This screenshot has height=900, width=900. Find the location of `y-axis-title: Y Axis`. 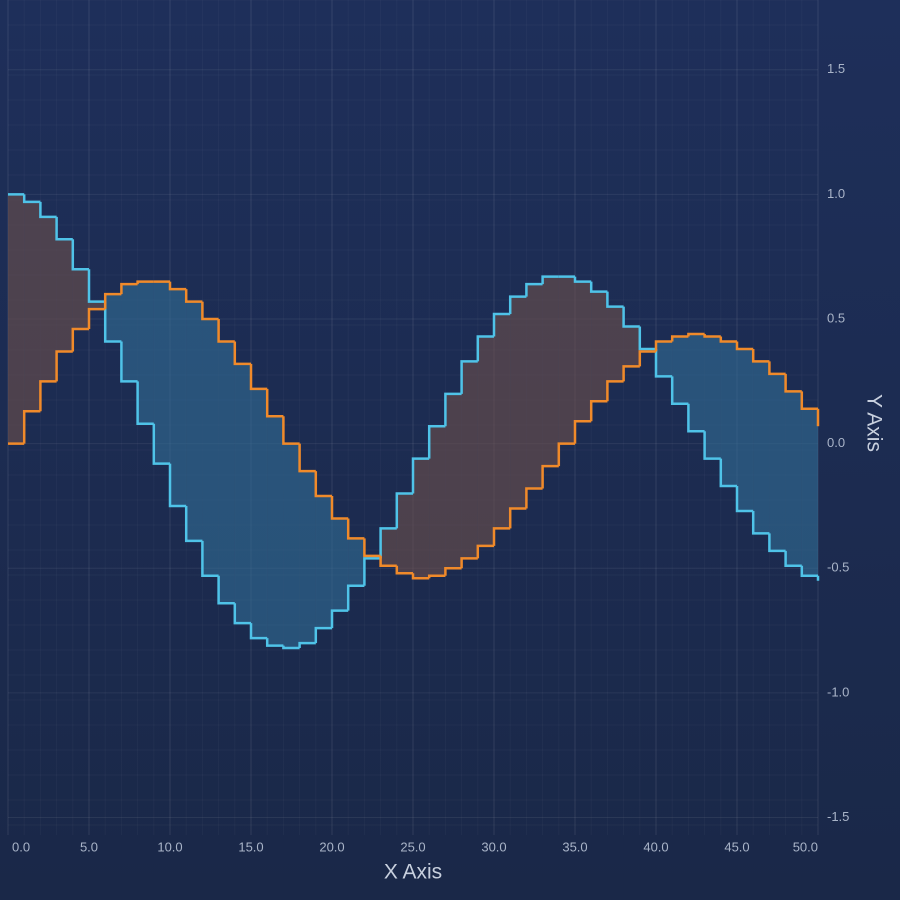

y-axis-title: Y Axis is located at coordinates (873, 423).